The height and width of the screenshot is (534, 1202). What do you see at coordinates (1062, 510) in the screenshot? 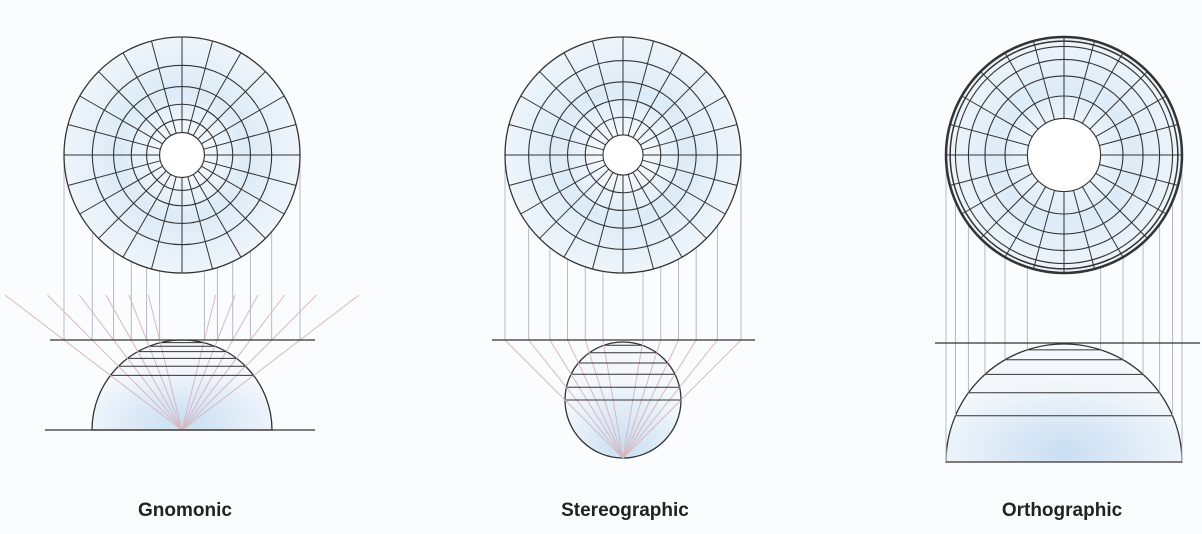
I see `label-orthographic: Orthographic` at bounding box center [1062, 510].